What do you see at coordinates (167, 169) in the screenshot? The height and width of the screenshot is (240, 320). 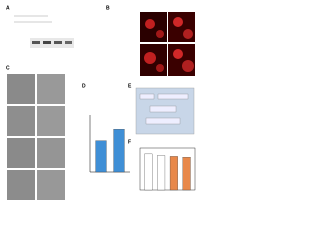 I see `axis-frame` at bounding box center [167, 169].